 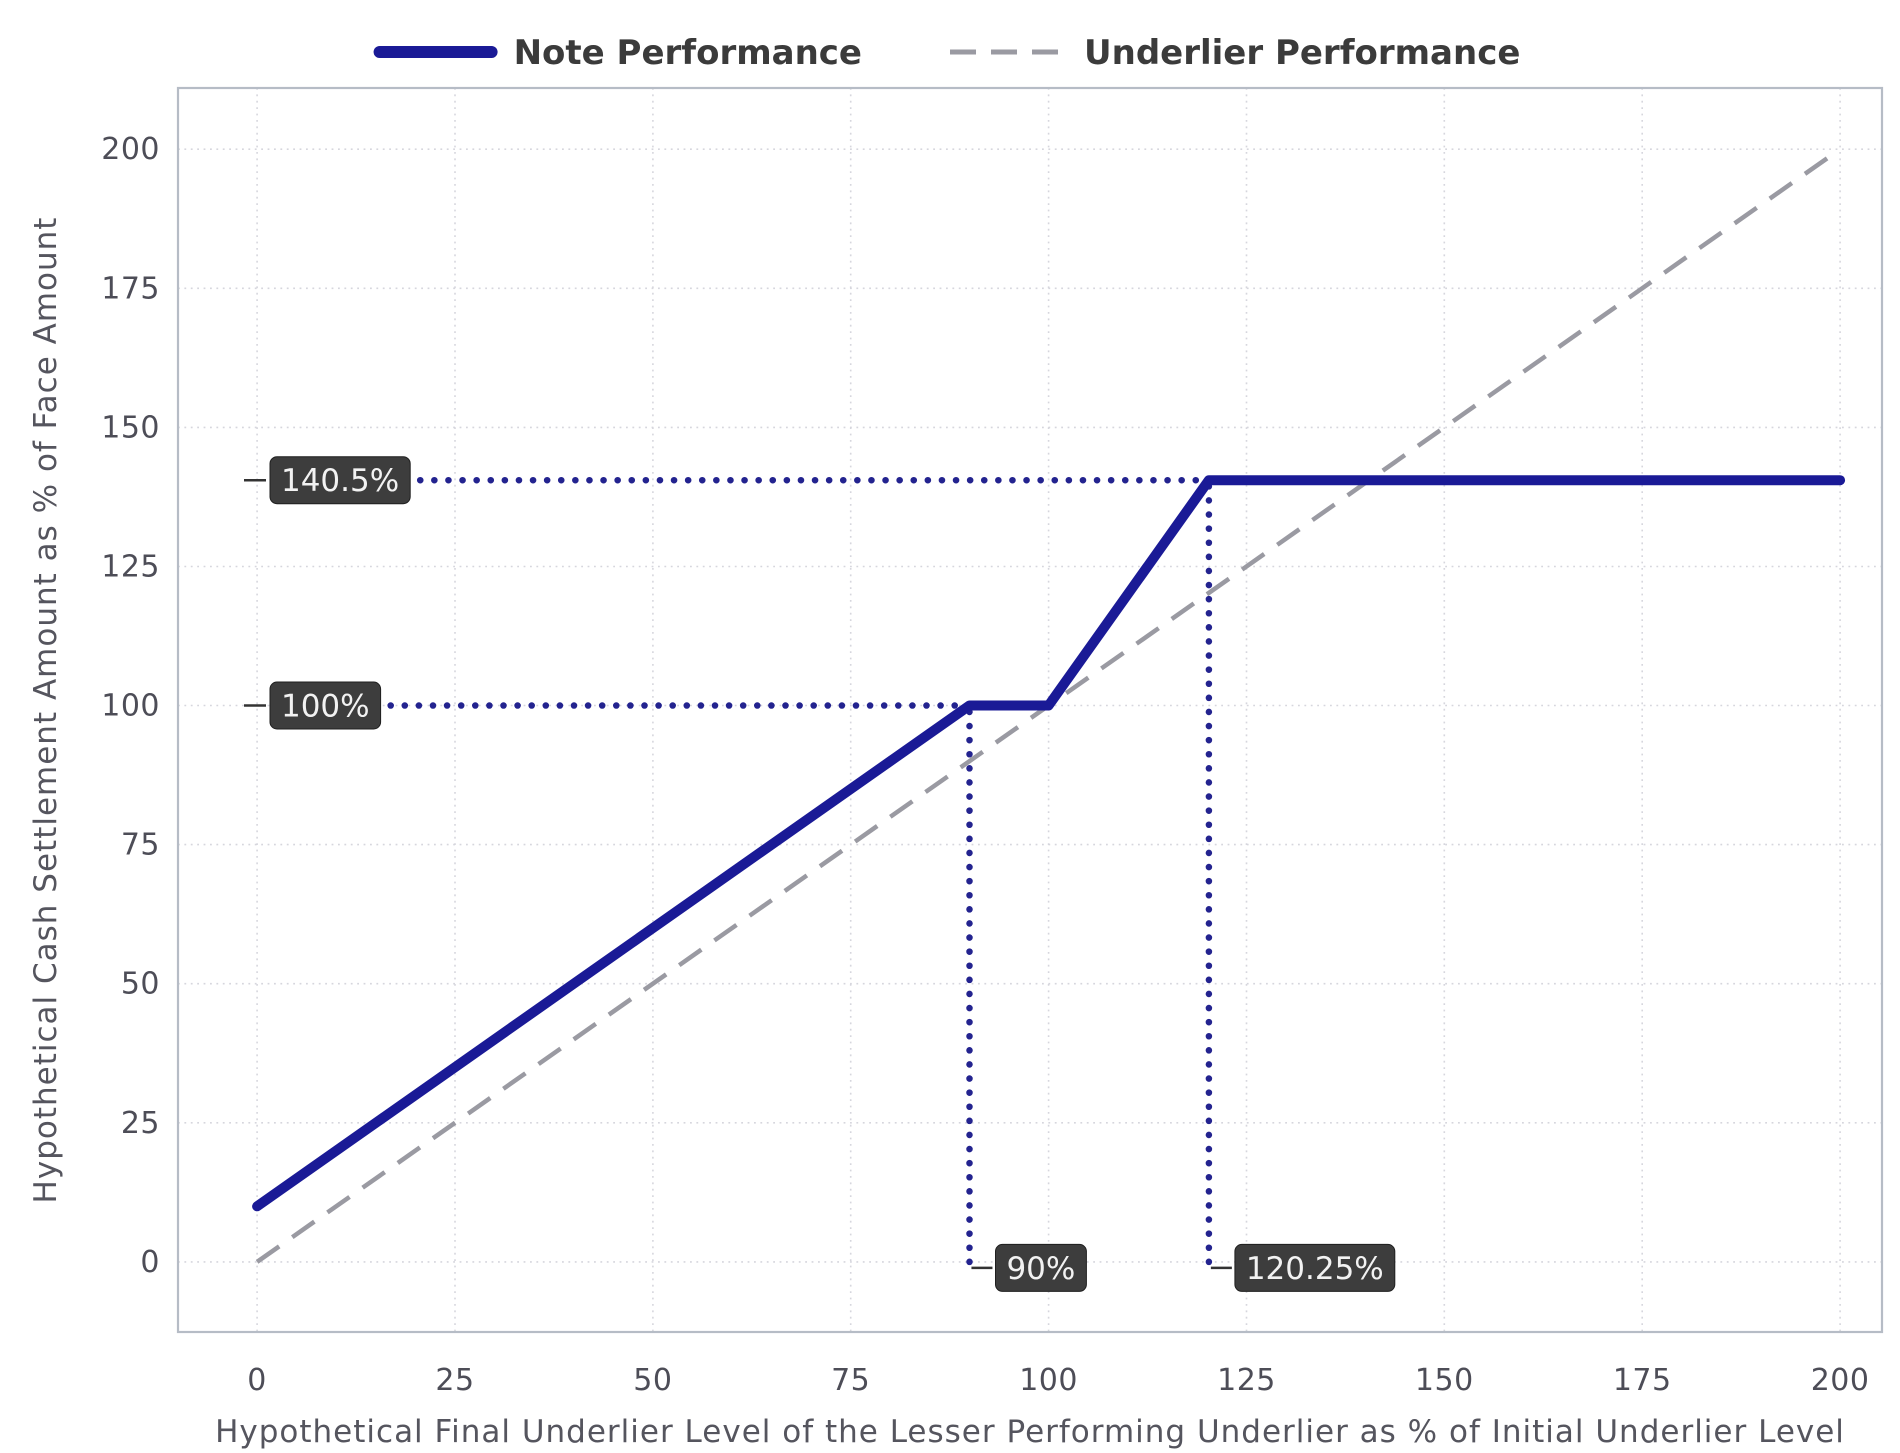 I want to click on annotation-label-text: 90%, so click(x=1040, y=1269).